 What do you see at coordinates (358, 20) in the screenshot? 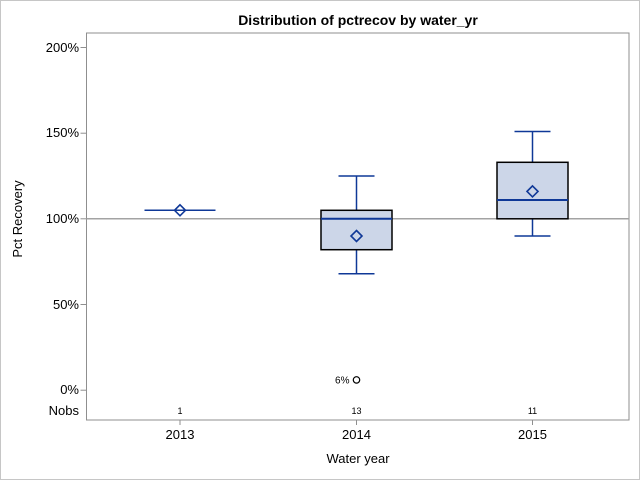
I see `chart-title: Distribution of pctrecov by water_yr` at bounding box center [358, 20].